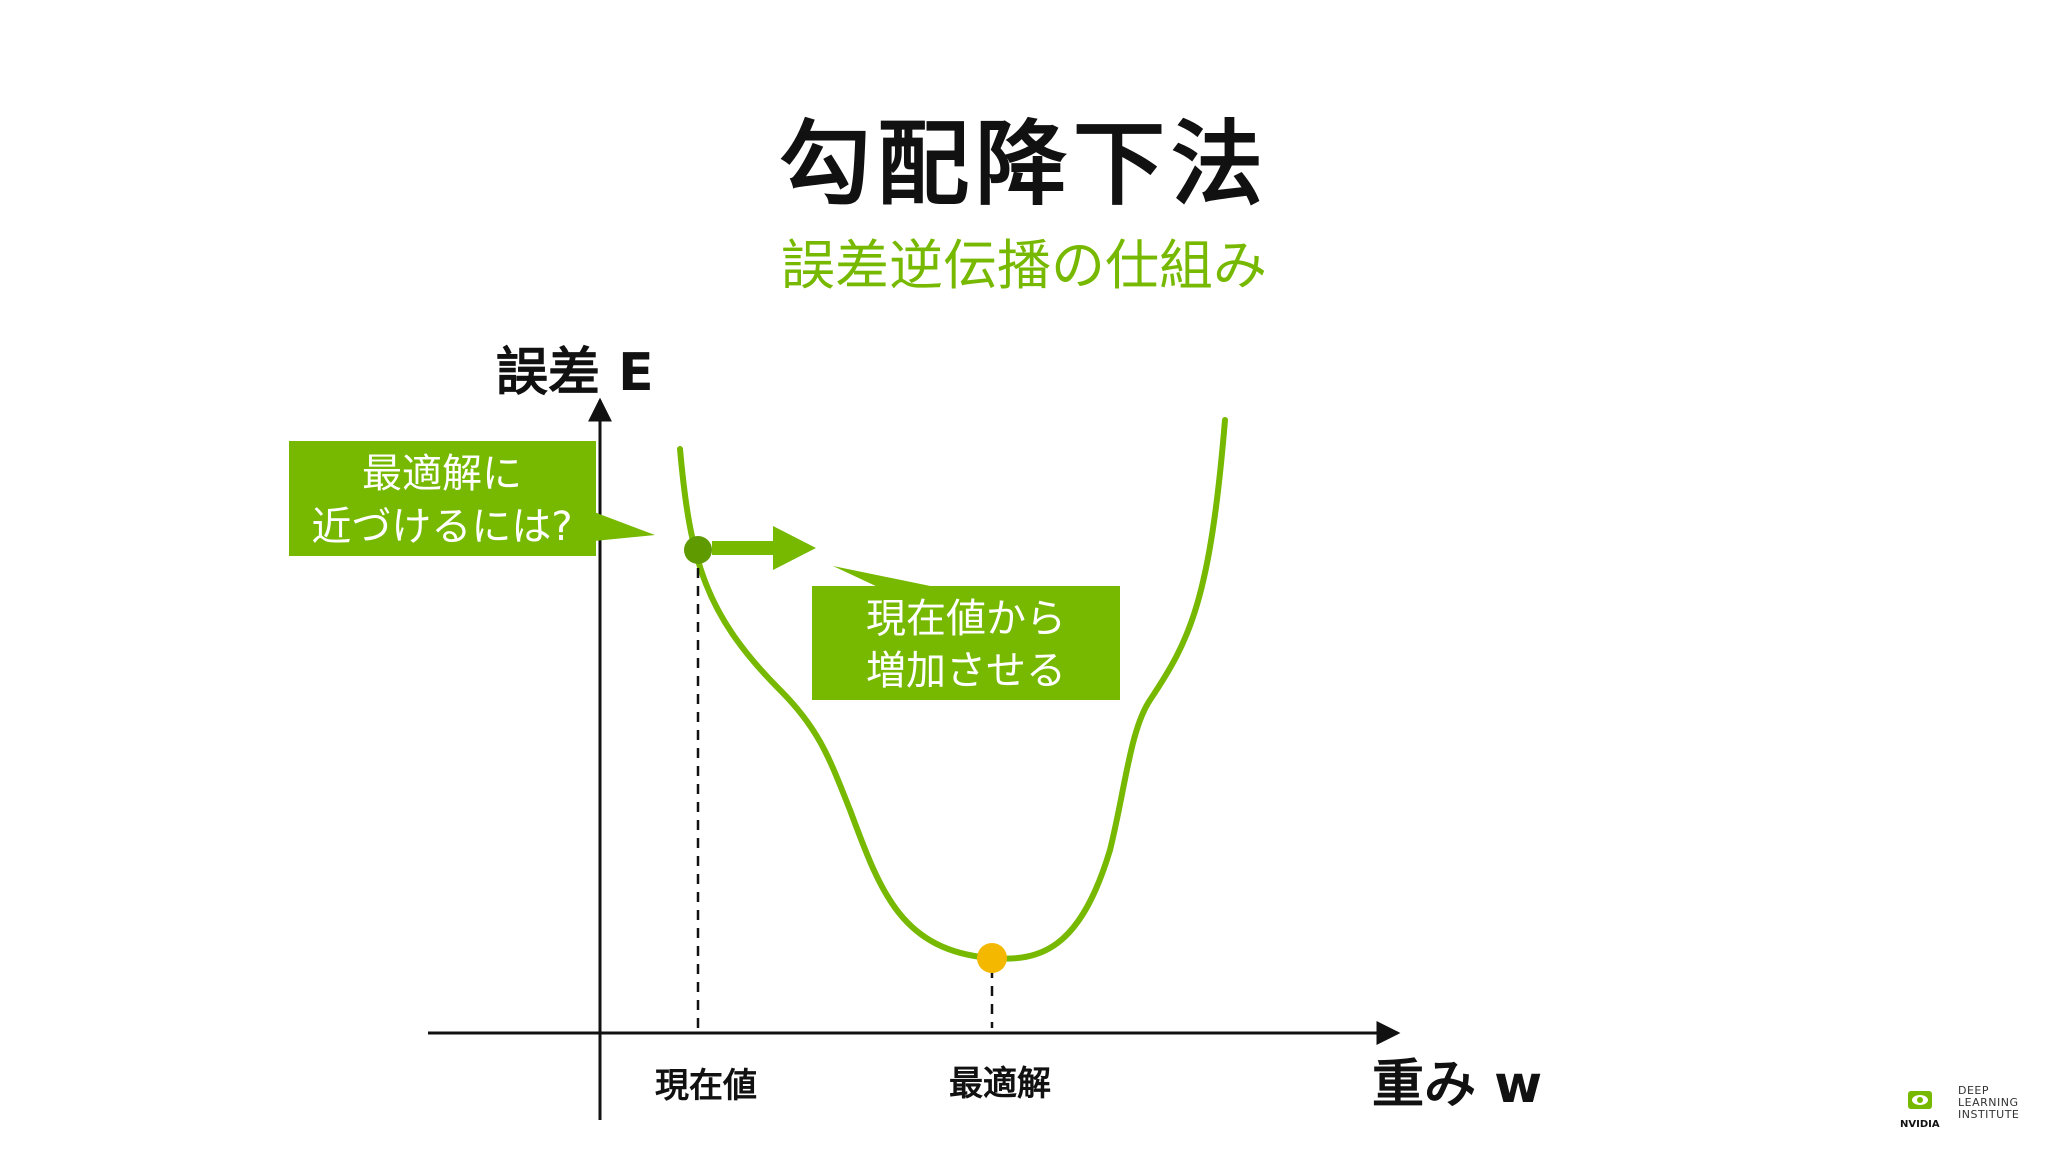  What do you see at coordinates (441, 527) in the screenshot?
I see `callout-left-line2: 近づけるには?` at bounding box center [441, 527].